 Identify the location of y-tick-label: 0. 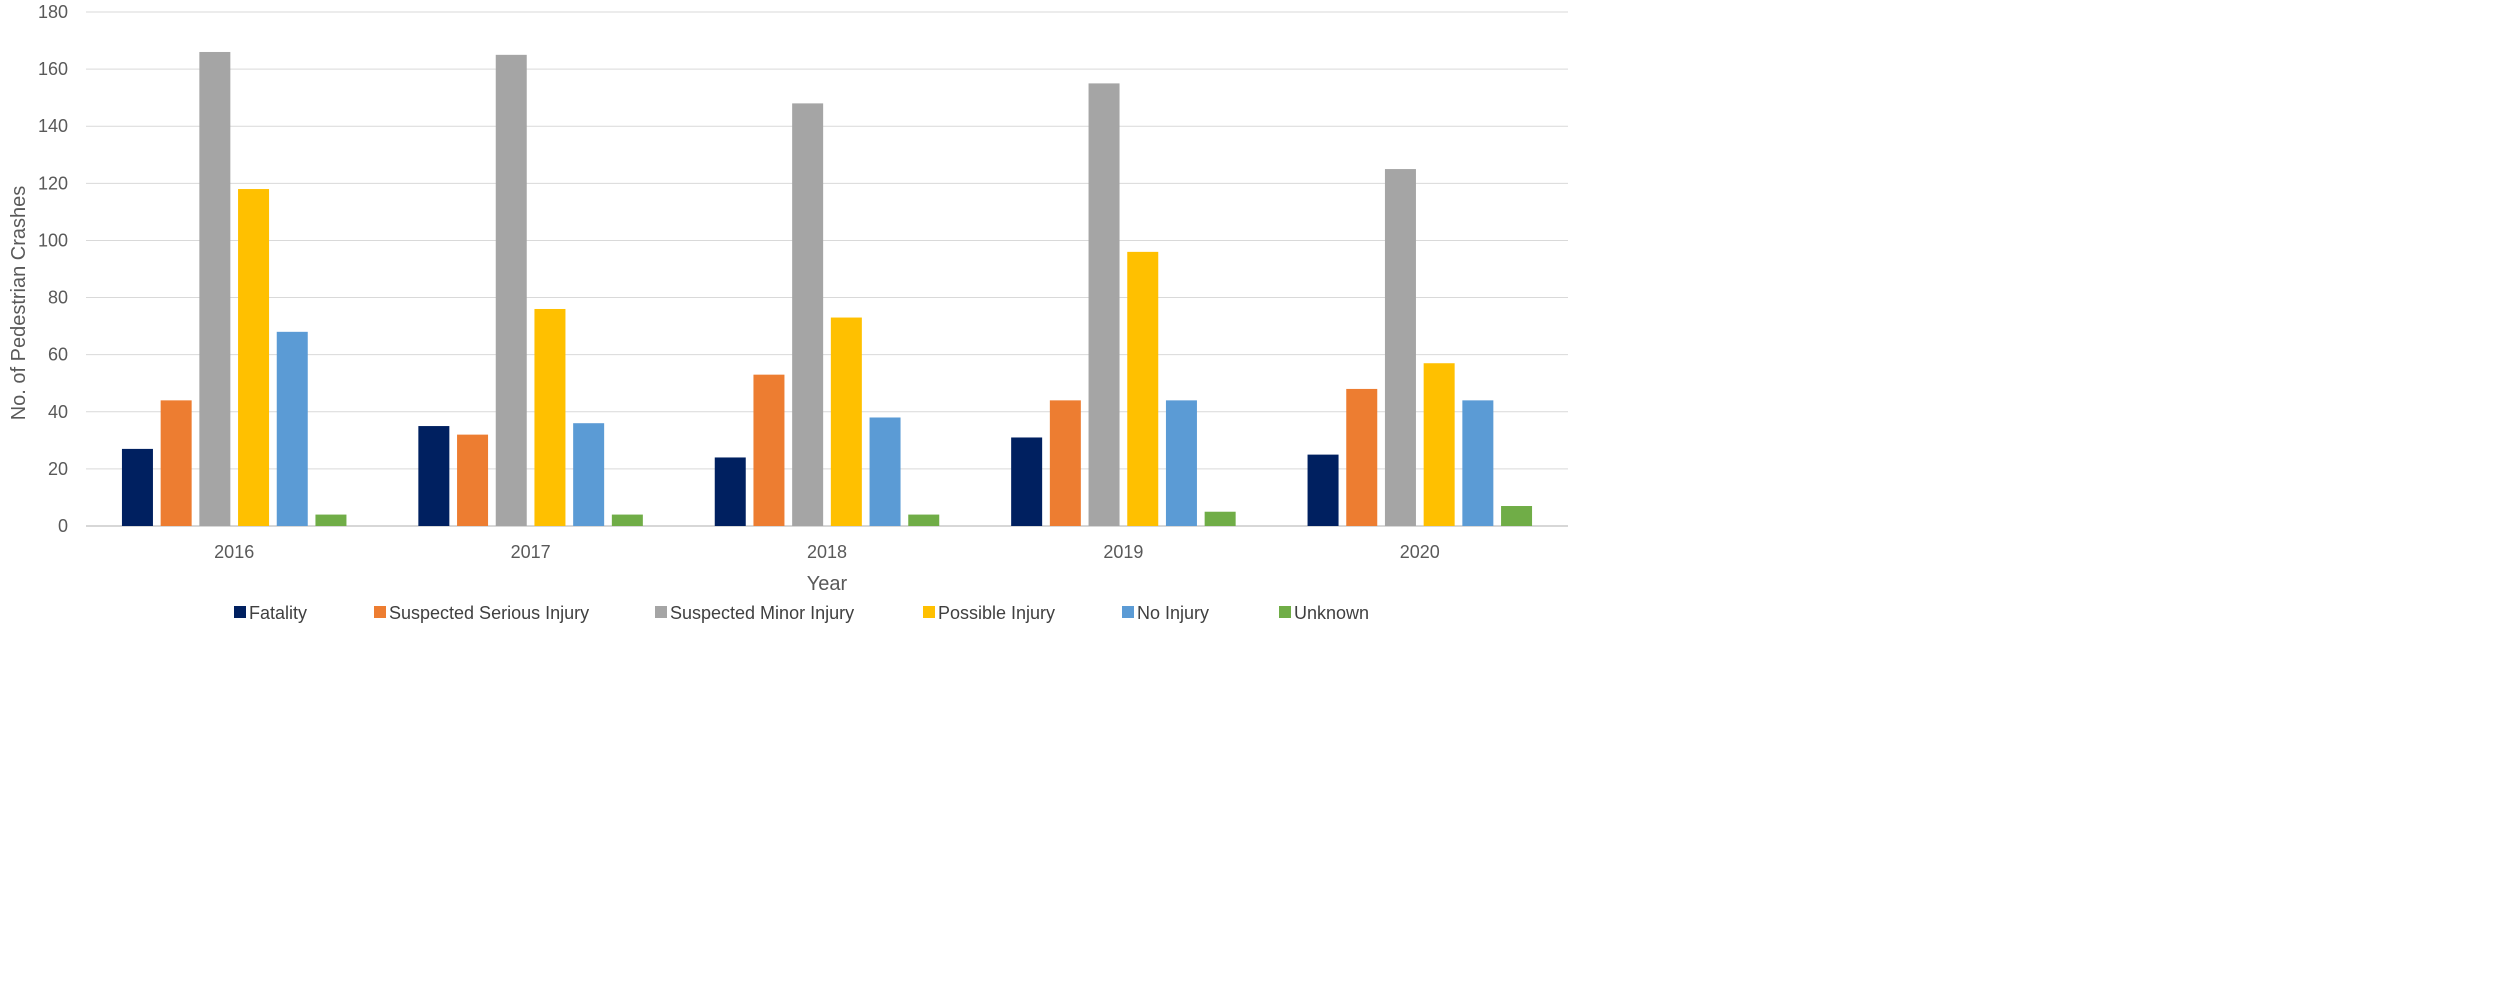
(63, 526).